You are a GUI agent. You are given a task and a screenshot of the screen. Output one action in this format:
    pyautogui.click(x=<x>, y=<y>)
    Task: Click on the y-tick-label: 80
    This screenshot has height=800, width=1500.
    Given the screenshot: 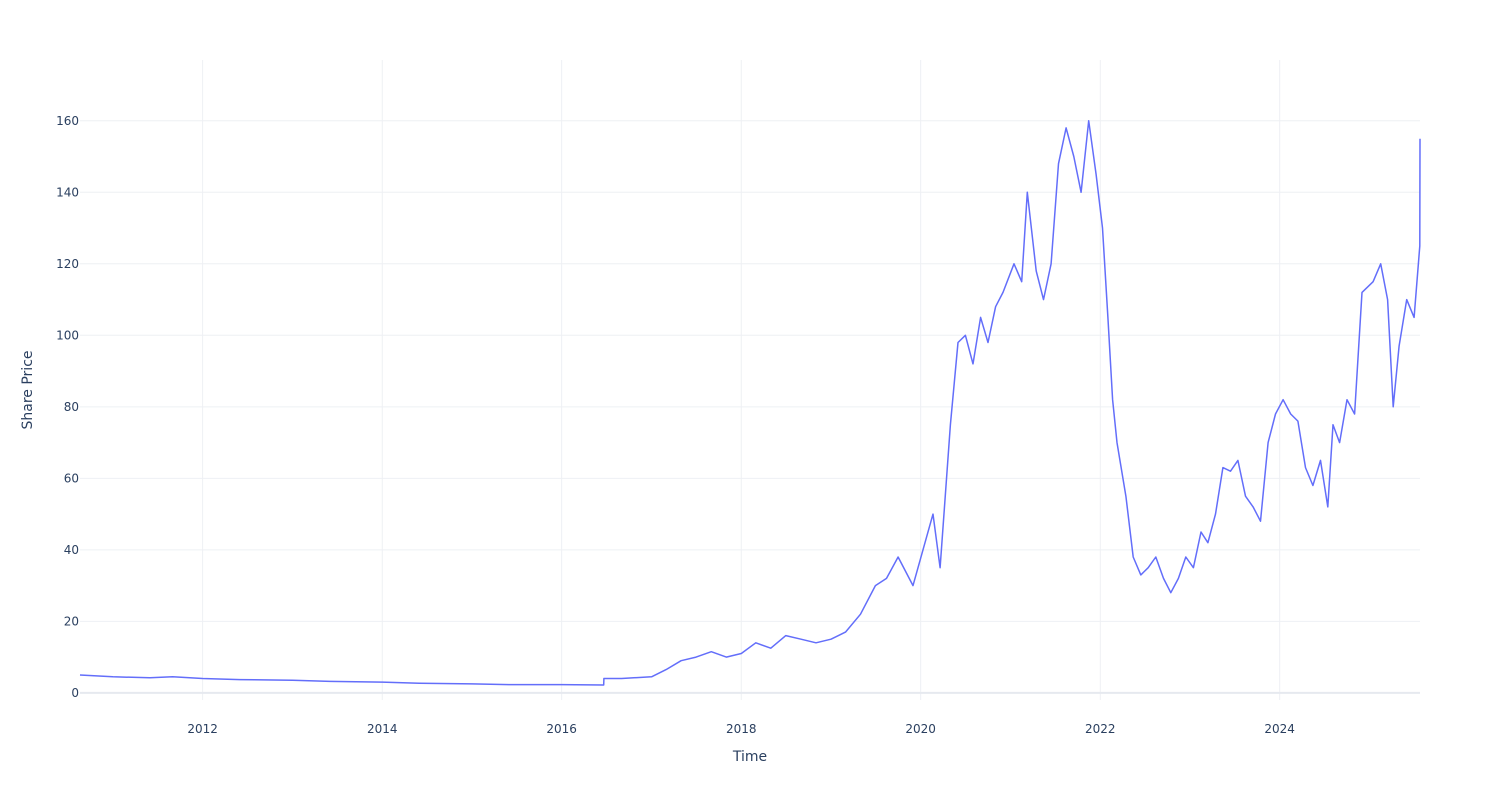 What is the action you would take?
    pyautogui.click(x=71, y=407)
    